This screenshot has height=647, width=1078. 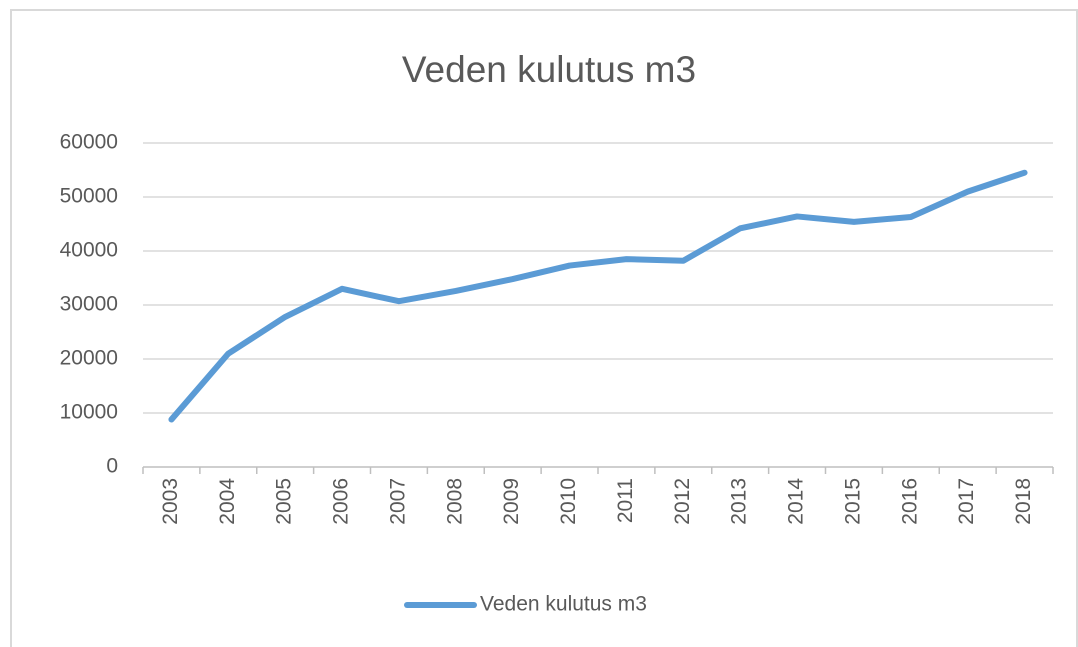 I want to click on x-tick-label: 2008, so click(x=454, y=501).